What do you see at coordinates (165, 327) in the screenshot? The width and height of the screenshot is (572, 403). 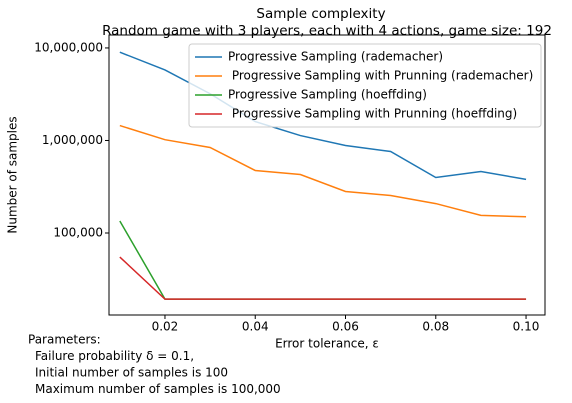 I see `x-tick-label: 0.02` at bounding box center [165, 327].